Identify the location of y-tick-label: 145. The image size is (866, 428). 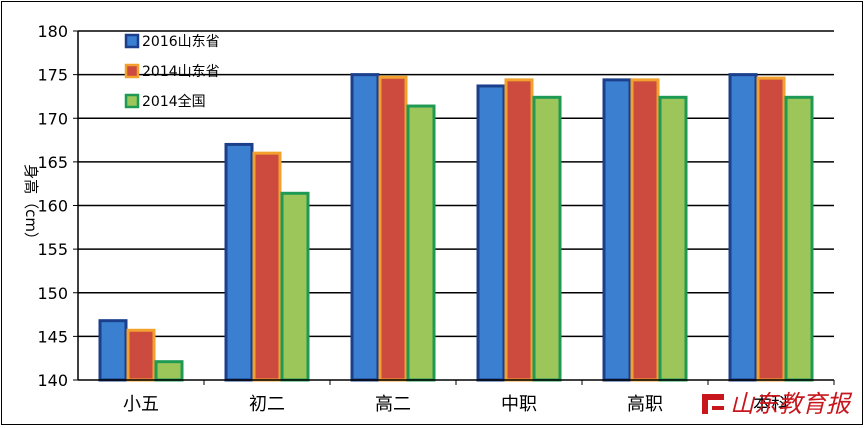
(52, 336).